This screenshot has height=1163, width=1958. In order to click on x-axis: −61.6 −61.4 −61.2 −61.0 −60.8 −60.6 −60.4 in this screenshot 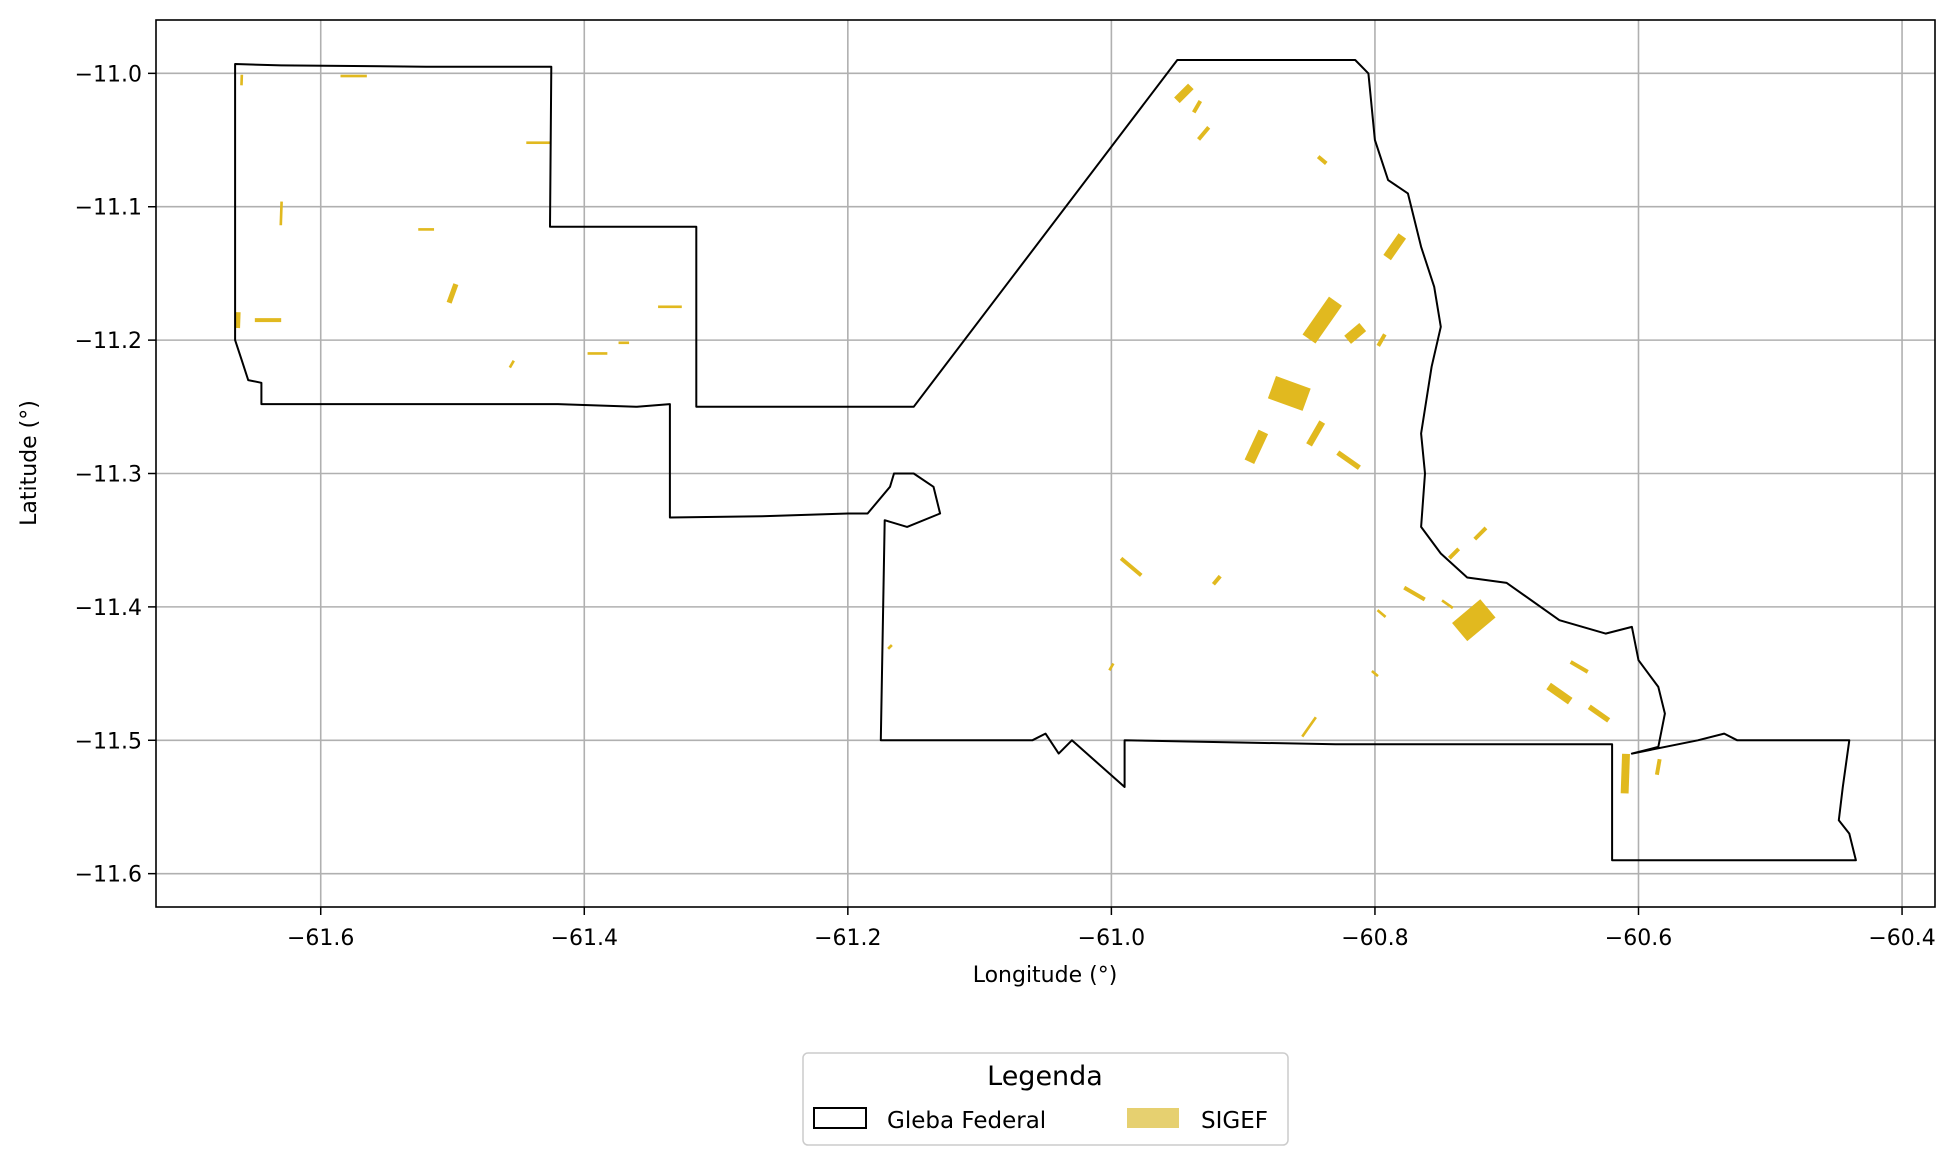, I will do `click(1111, 929)`.